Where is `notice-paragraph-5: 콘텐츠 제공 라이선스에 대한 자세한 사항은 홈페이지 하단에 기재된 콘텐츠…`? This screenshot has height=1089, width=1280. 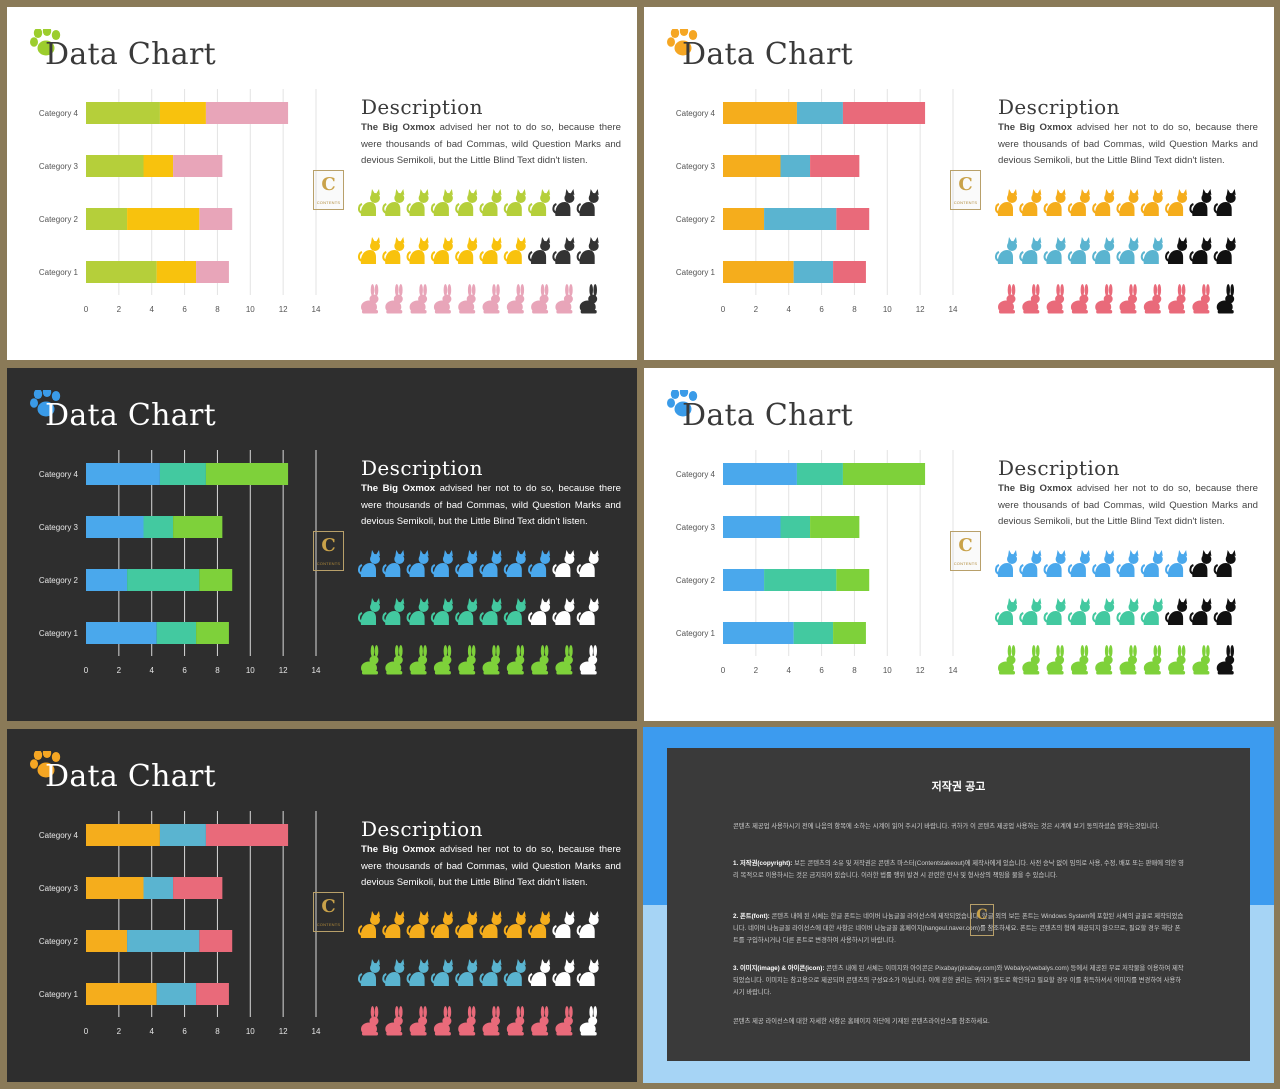 notice-paragraph-5: 콘텐츠 제공 라이선스에 대한 자세한 사항은 홈페이지 하단에 기재된 콘텐츠… is located at coordinates (861, 1021).